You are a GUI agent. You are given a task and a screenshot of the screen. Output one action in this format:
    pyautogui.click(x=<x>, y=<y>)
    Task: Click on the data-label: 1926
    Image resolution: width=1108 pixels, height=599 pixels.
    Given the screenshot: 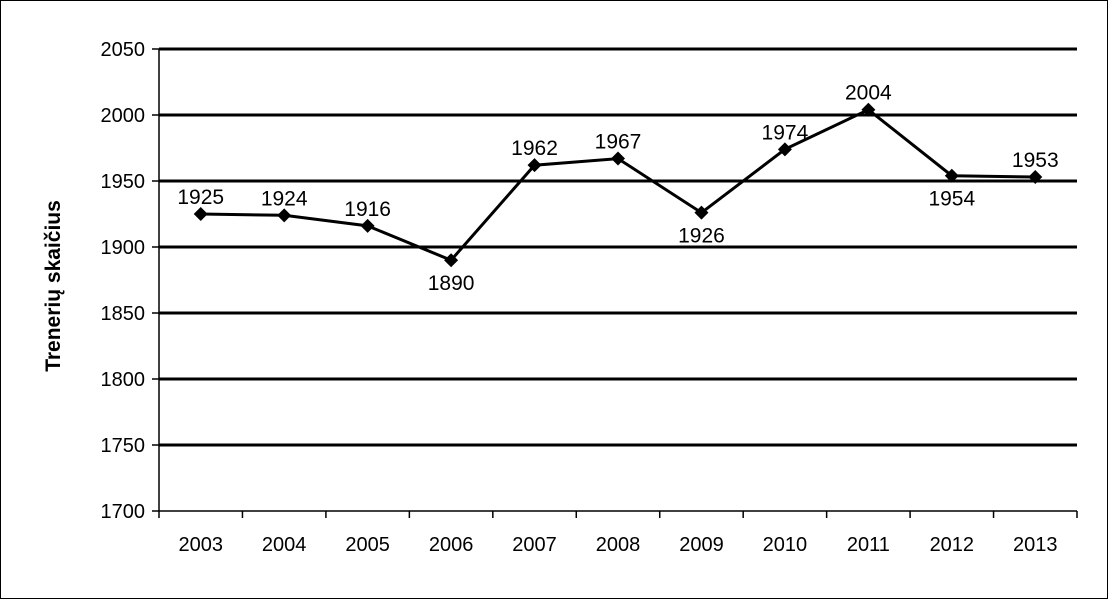 What is the action you would take?
    pyautogui.click(x=701, y=236)
    